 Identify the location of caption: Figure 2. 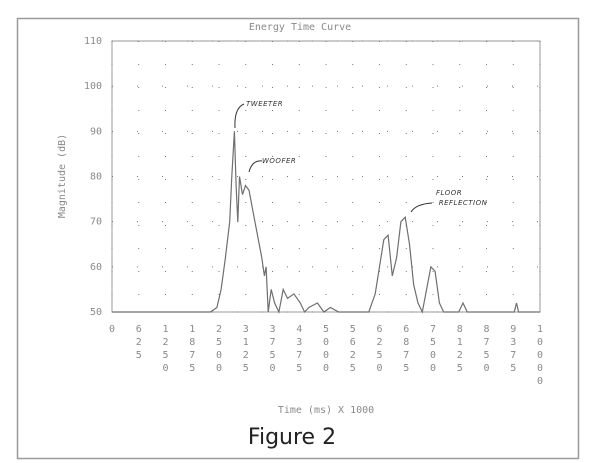
(292, 437).